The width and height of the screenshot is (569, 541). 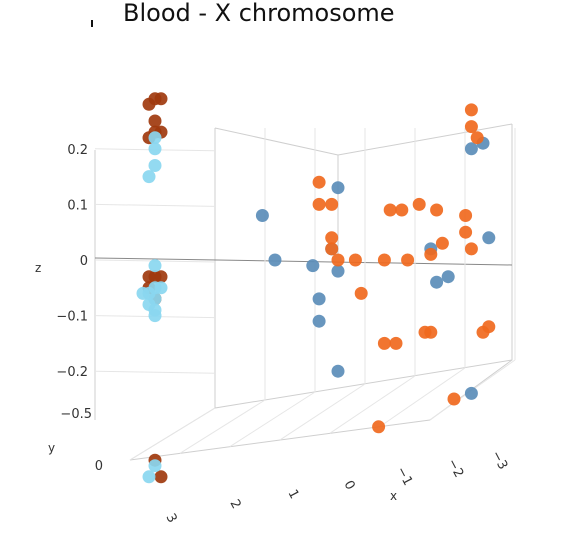 I want to click on x-tick-label: −1, so click(x=404, y=476).